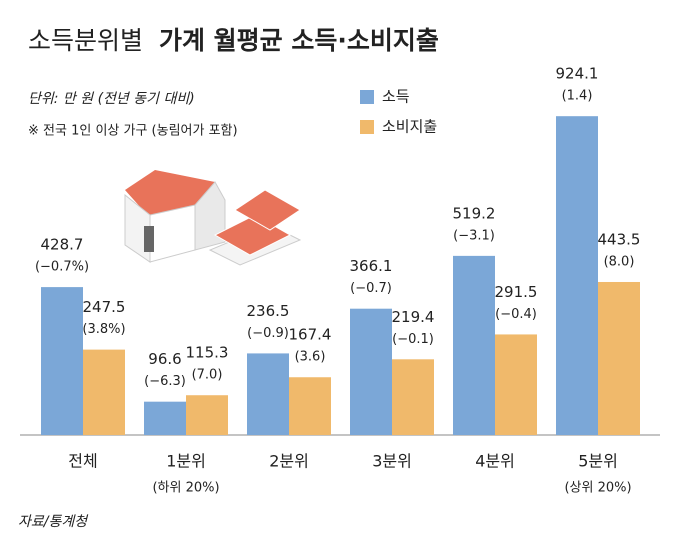  I want to click on value-label: 428.7, so click(62, 245).